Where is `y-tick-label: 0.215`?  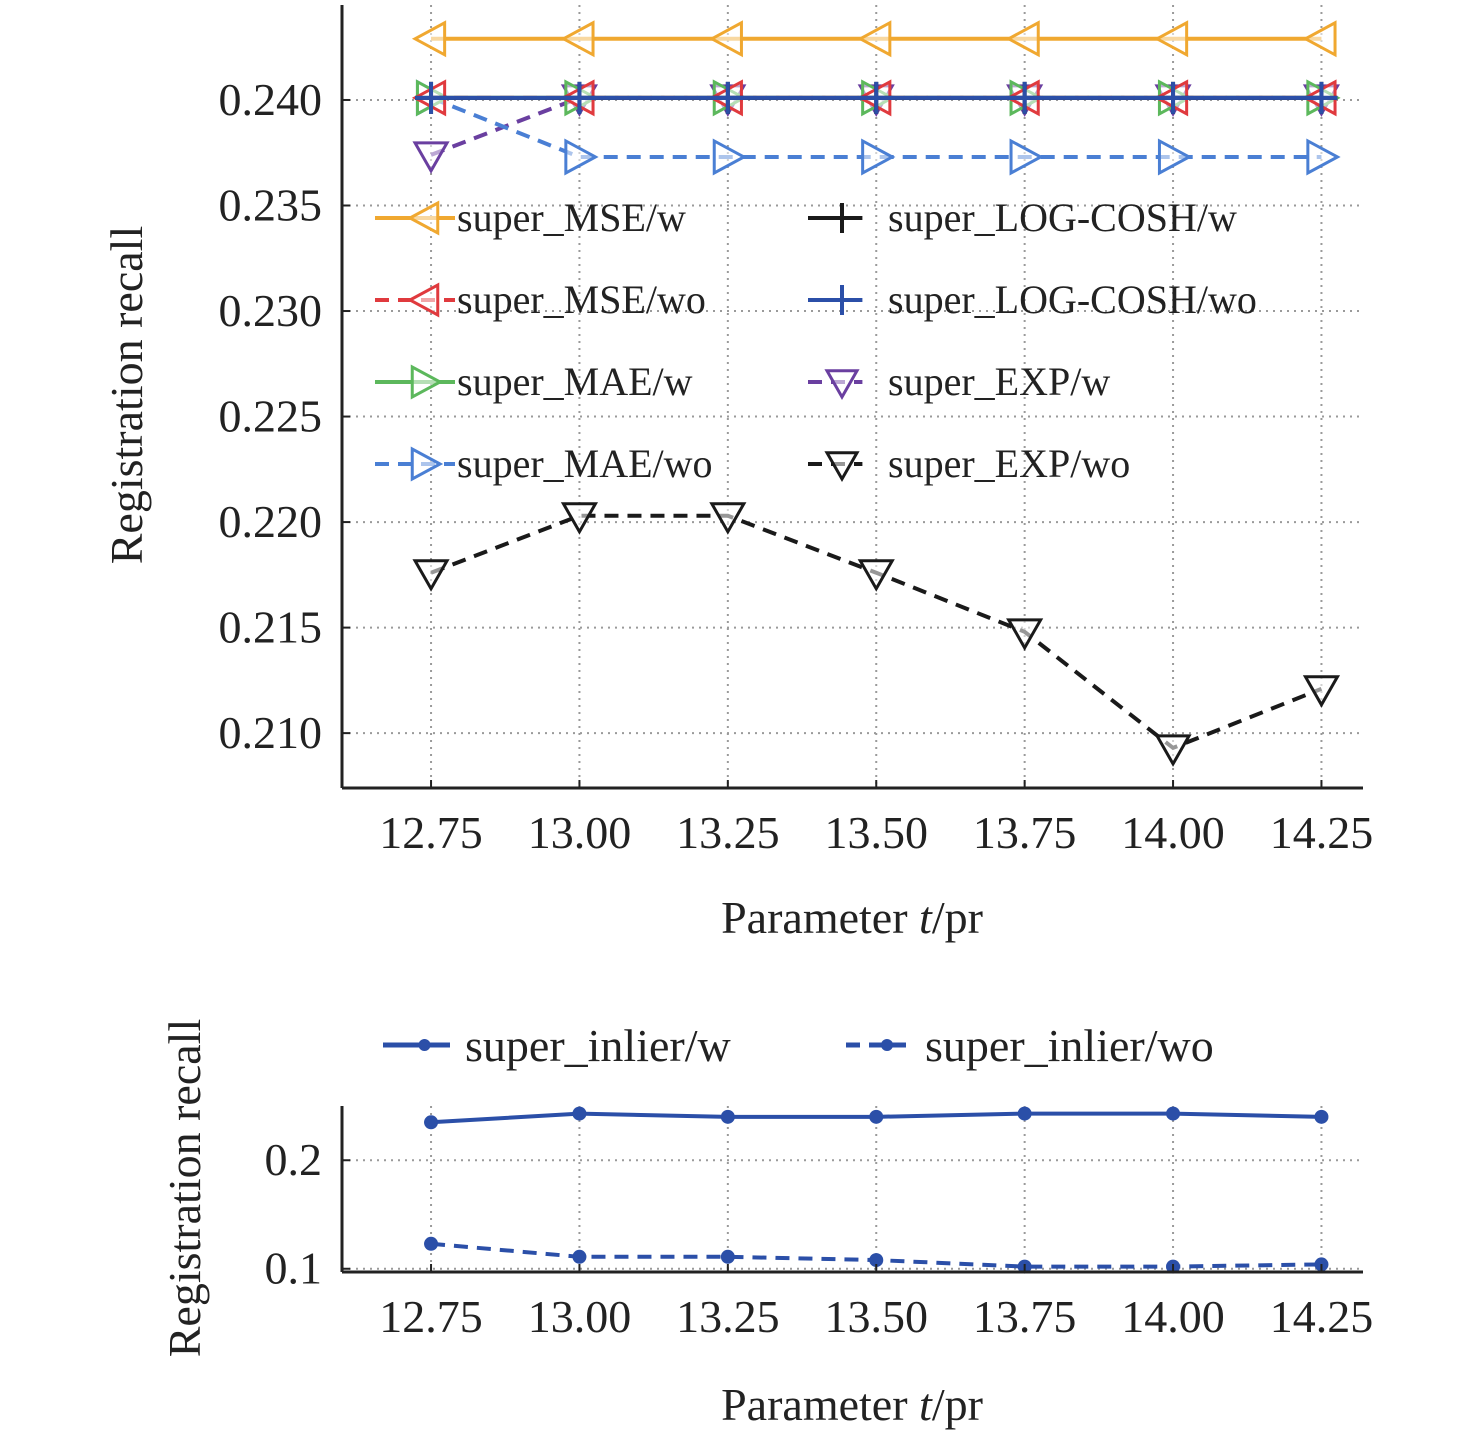
y-tick-label: 0.215 is located at coordinates (271, 627).